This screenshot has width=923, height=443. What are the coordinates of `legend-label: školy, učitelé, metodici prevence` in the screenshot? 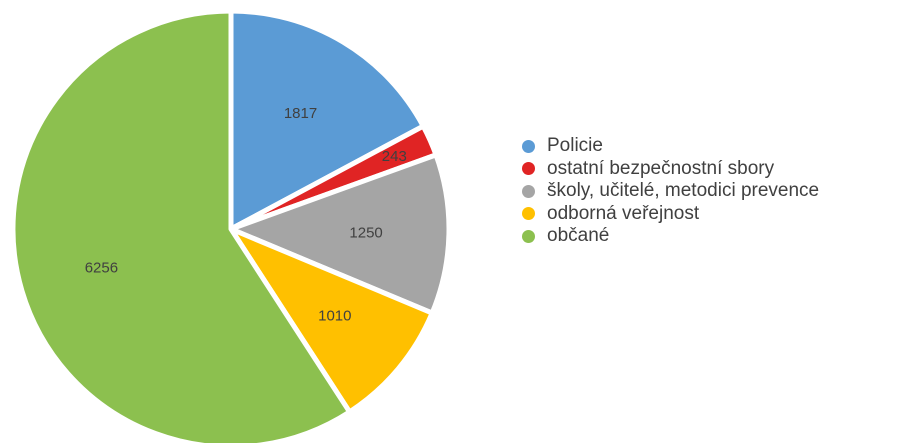 It's located at (683, 191).